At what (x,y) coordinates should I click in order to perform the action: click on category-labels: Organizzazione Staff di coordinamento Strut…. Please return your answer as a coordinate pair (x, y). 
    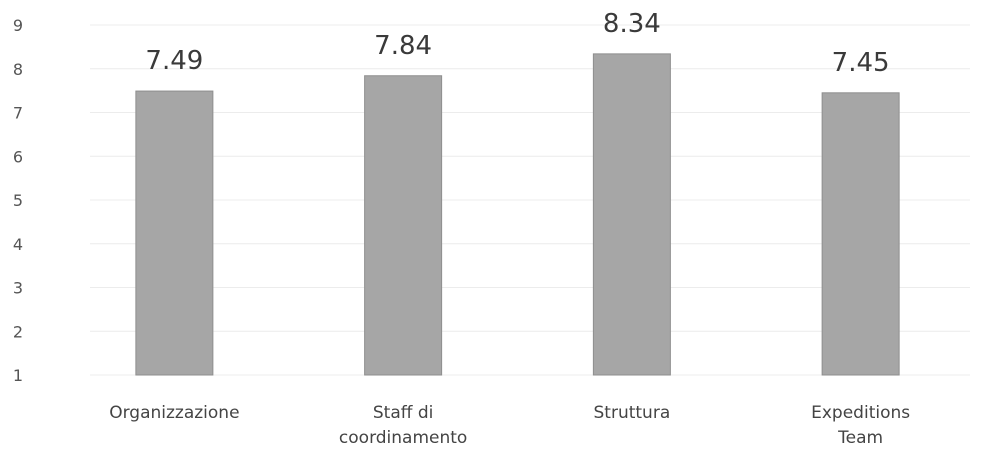
    Looking at the image, I should click on (509, 425).